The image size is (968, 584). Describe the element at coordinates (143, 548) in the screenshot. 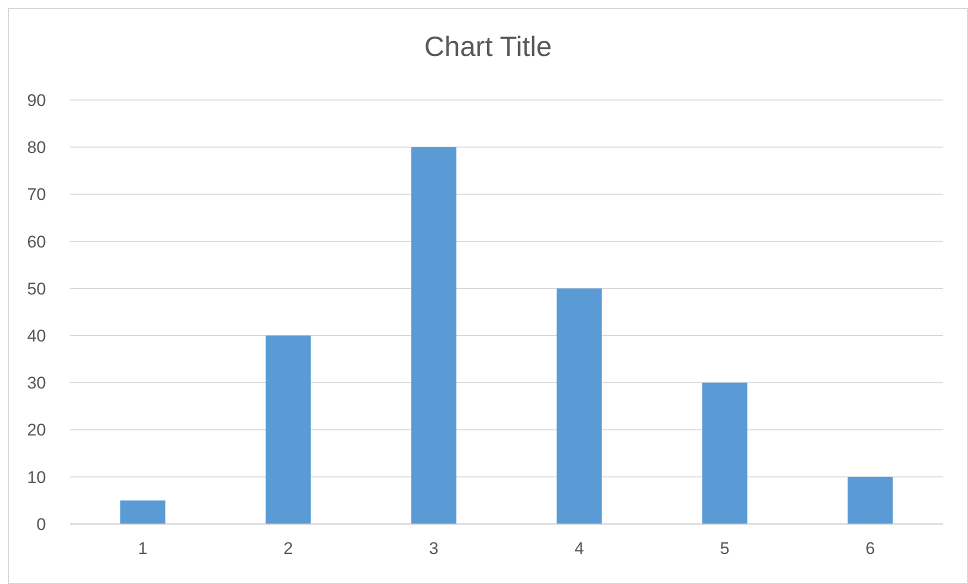

I see `x-tick-label: 1` at that location.